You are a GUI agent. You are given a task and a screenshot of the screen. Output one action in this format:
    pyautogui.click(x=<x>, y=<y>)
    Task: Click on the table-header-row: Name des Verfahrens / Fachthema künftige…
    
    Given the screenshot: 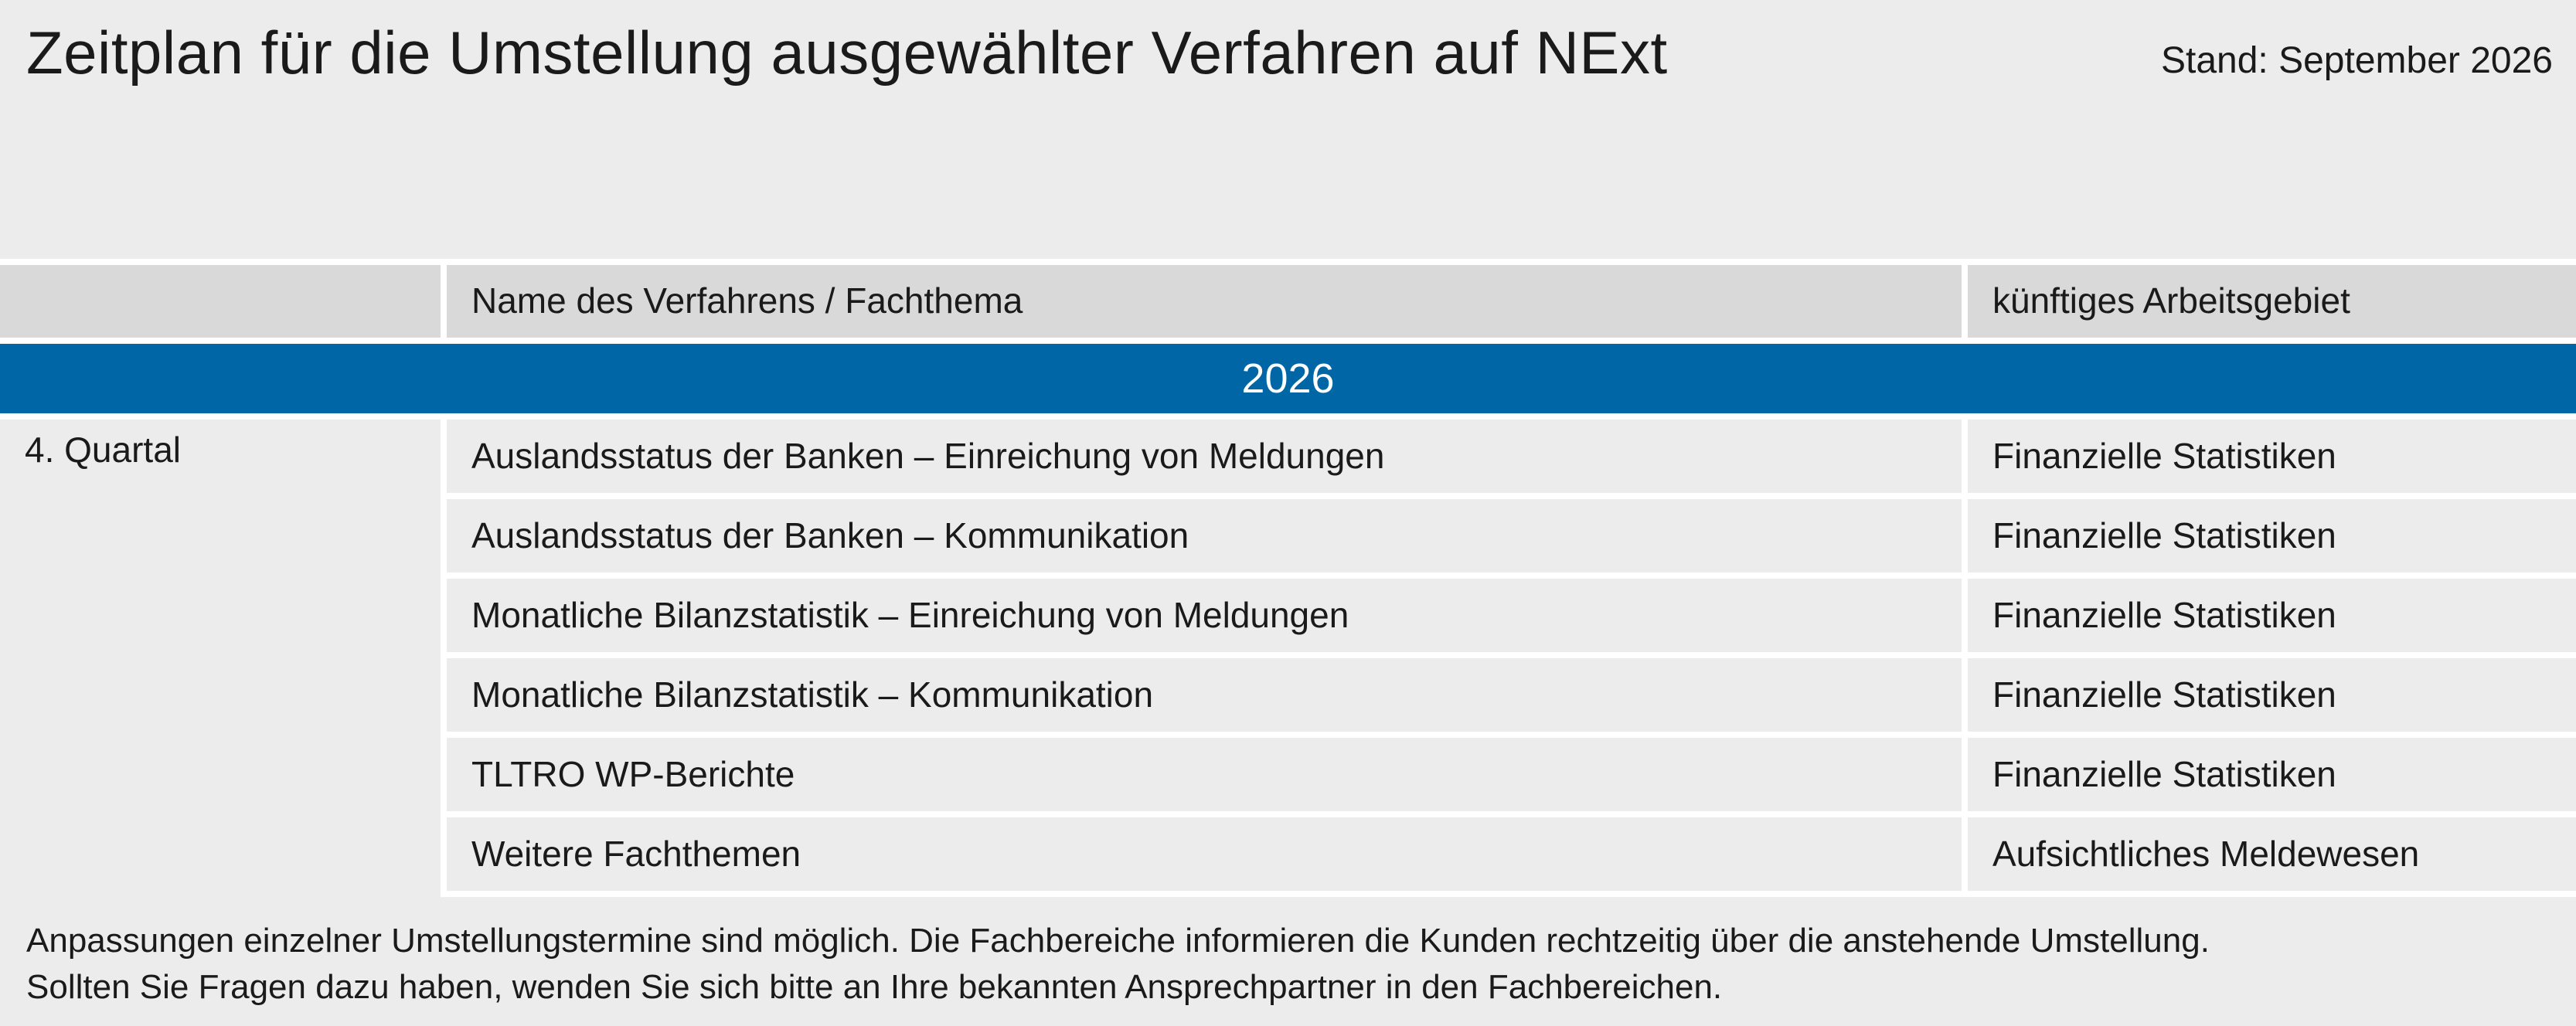 What is the action you would take?
    pyautogui.click(x=1288, y=304)
    